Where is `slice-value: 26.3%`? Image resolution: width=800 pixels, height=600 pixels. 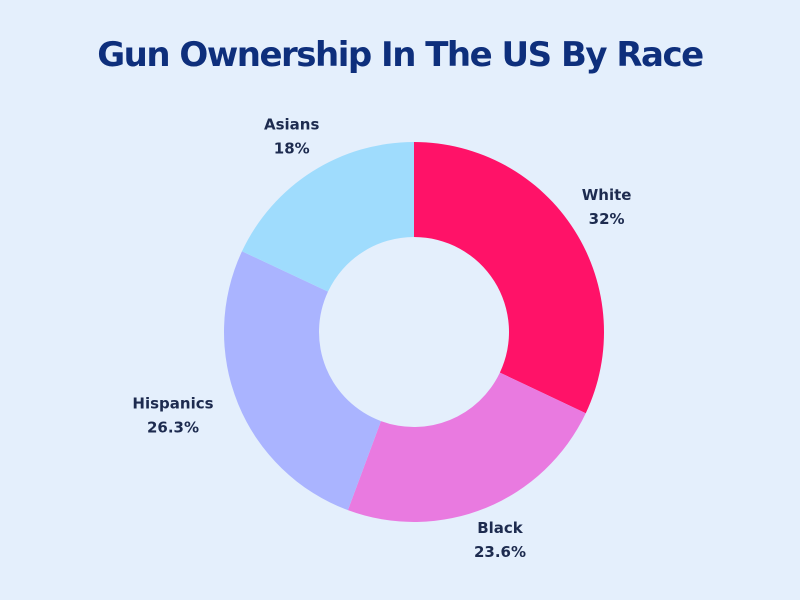
slice-value: 26.3% is located at coordinates (173, 427).